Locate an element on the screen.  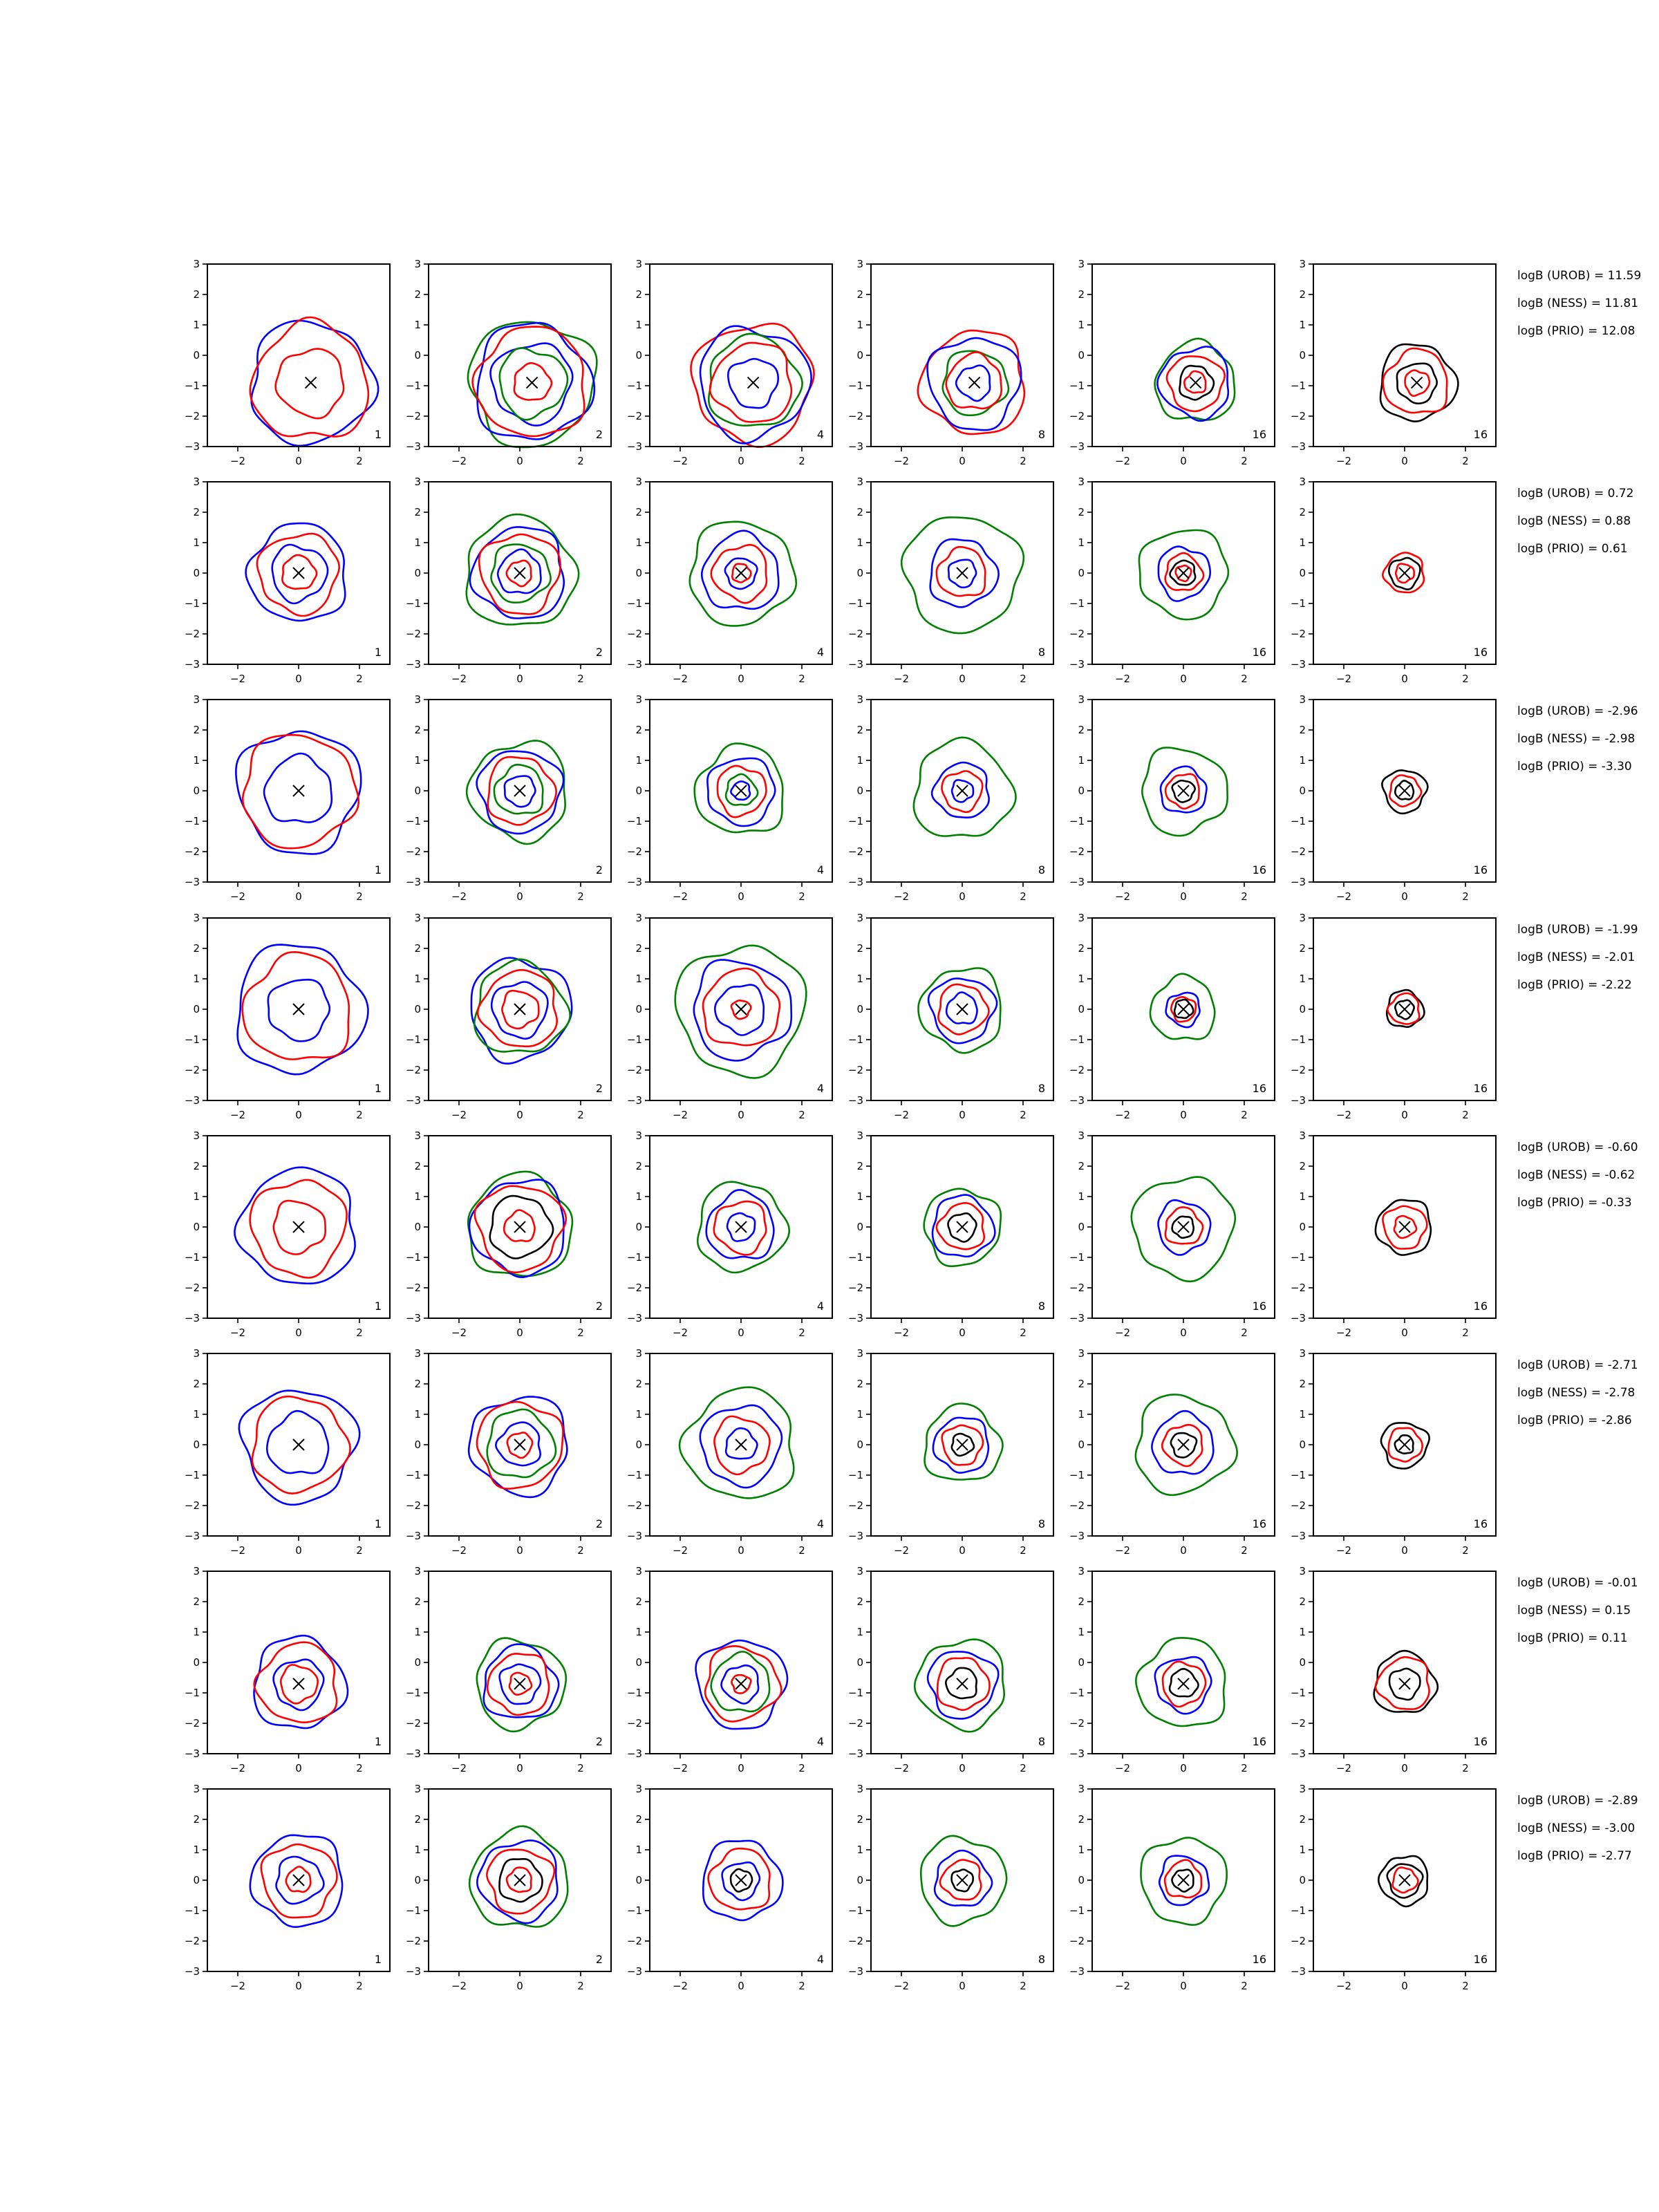
panel-r2-c6: −2 0 23210−1−2−316 is located at coordinates (1393, 581).